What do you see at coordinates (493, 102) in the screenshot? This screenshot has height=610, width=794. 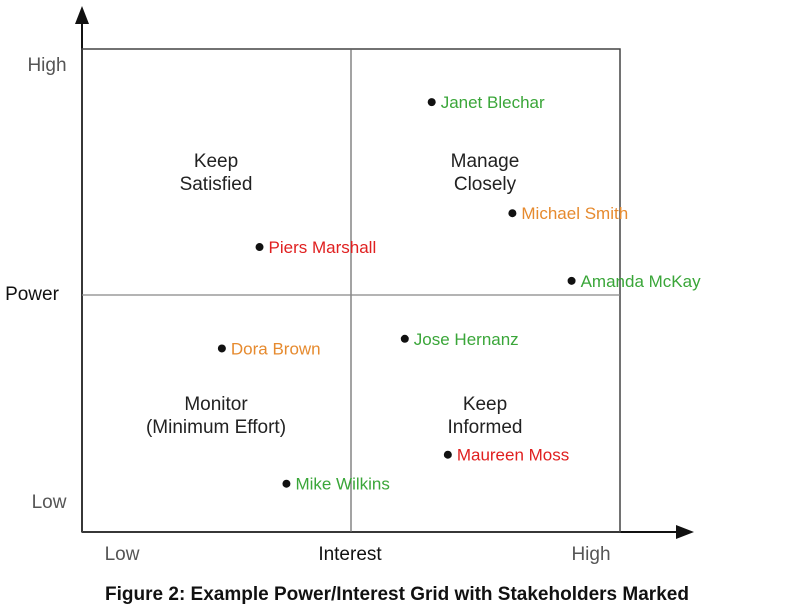 I see `stakeholder-label: Janet Blechar` at bounding box center [493, 102].